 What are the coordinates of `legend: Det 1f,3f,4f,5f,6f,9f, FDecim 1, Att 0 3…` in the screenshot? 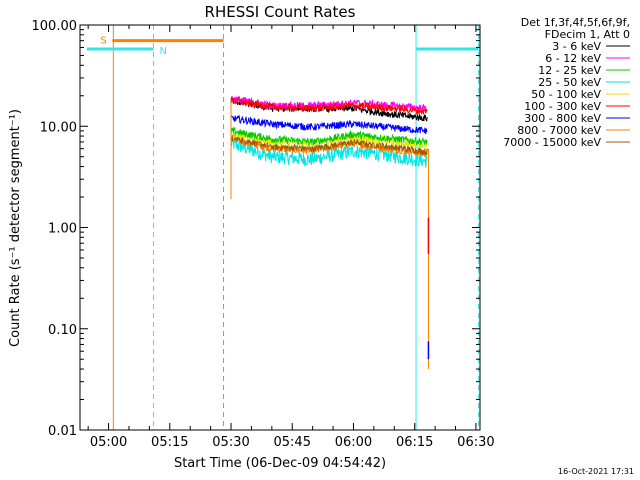 It's located at (566, 82).